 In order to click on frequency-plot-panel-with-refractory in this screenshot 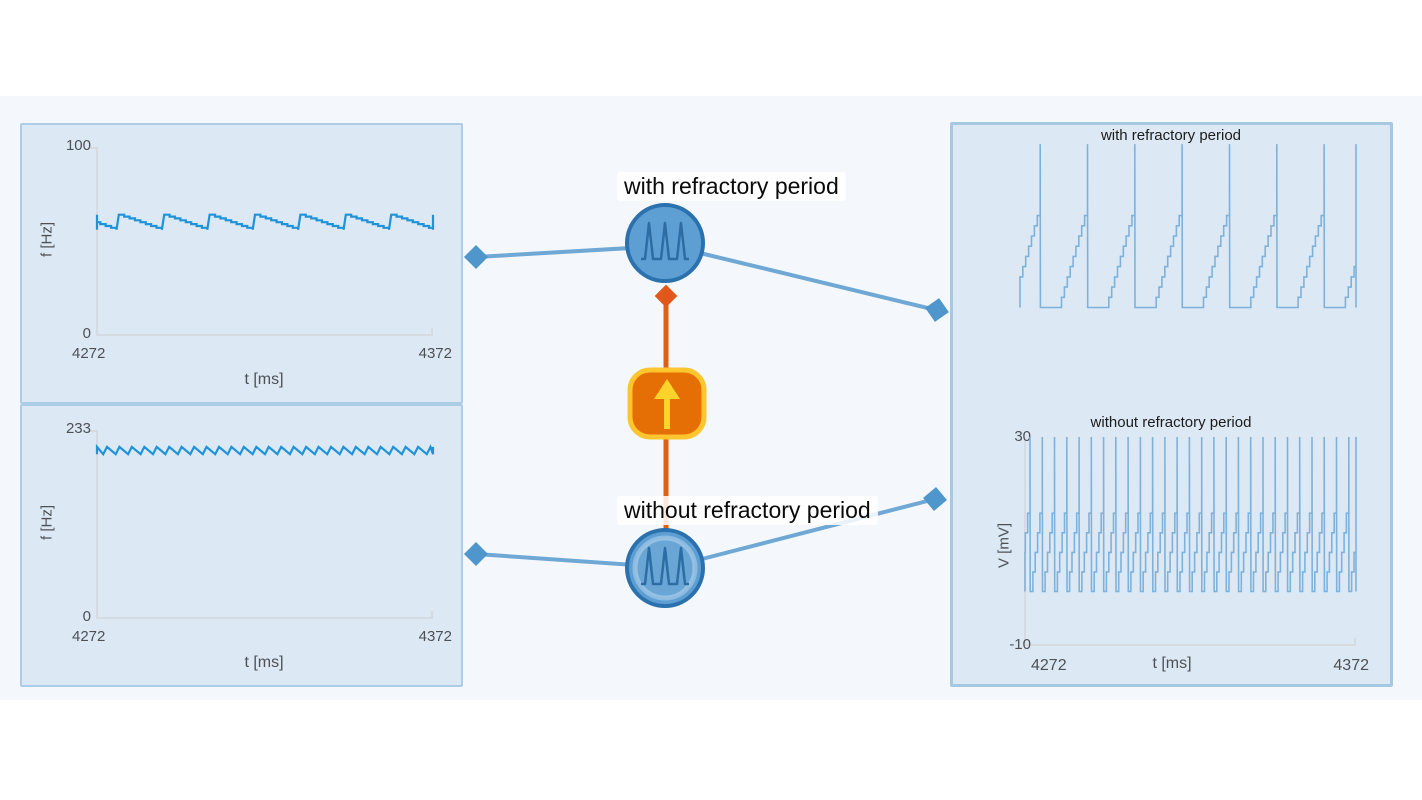, I will do `click(241, 263)`.